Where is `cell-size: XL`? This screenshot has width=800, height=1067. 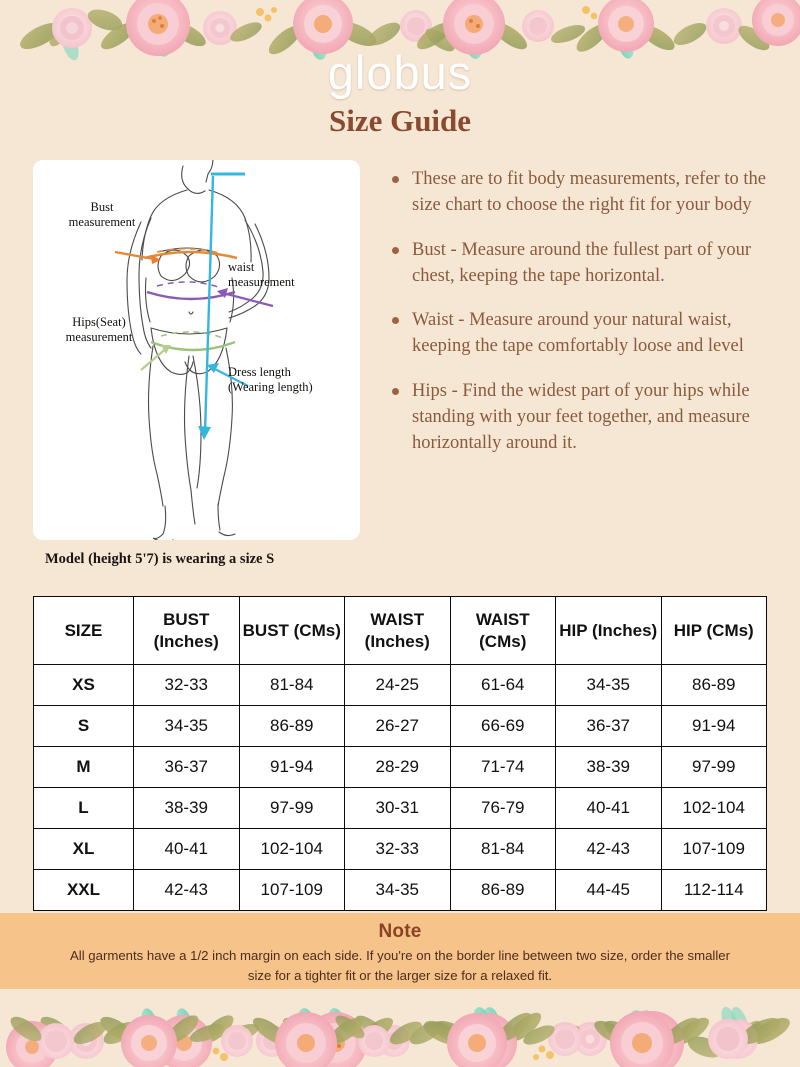 cell-size: XL is located at coordinates (83, 849).